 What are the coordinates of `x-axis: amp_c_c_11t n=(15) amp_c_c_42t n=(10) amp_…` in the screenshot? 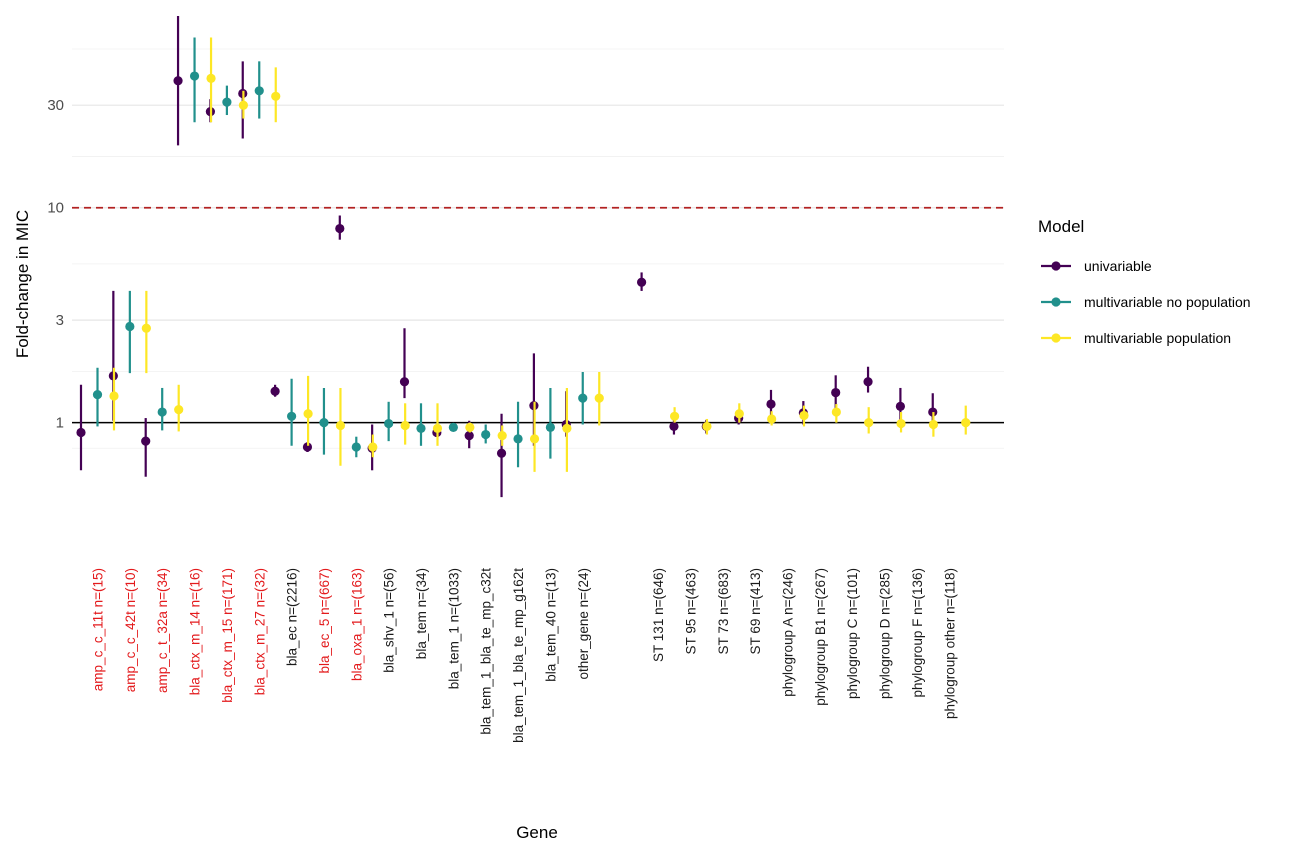 It's located at (524, 655).